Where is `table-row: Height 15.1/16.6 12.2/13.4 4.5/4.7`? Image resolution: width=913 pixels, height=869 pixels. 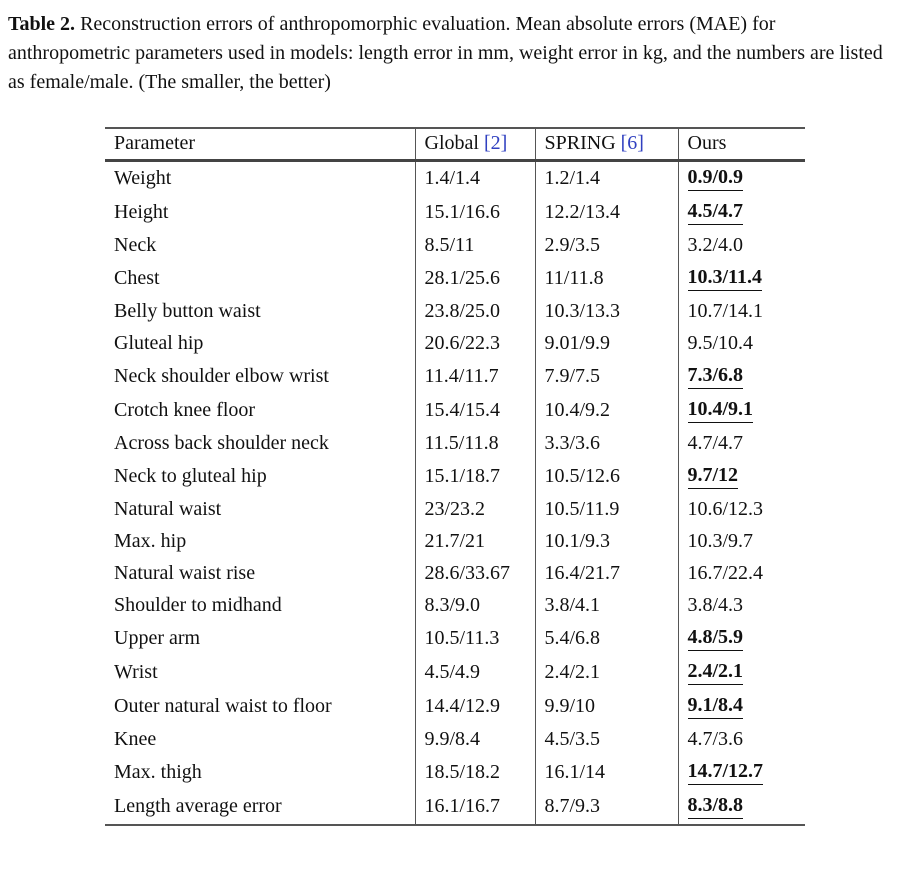
table-row: Height 15.1/16.6 12.2/13.4 4.5/4.7 is located at coordinates (455, 213).